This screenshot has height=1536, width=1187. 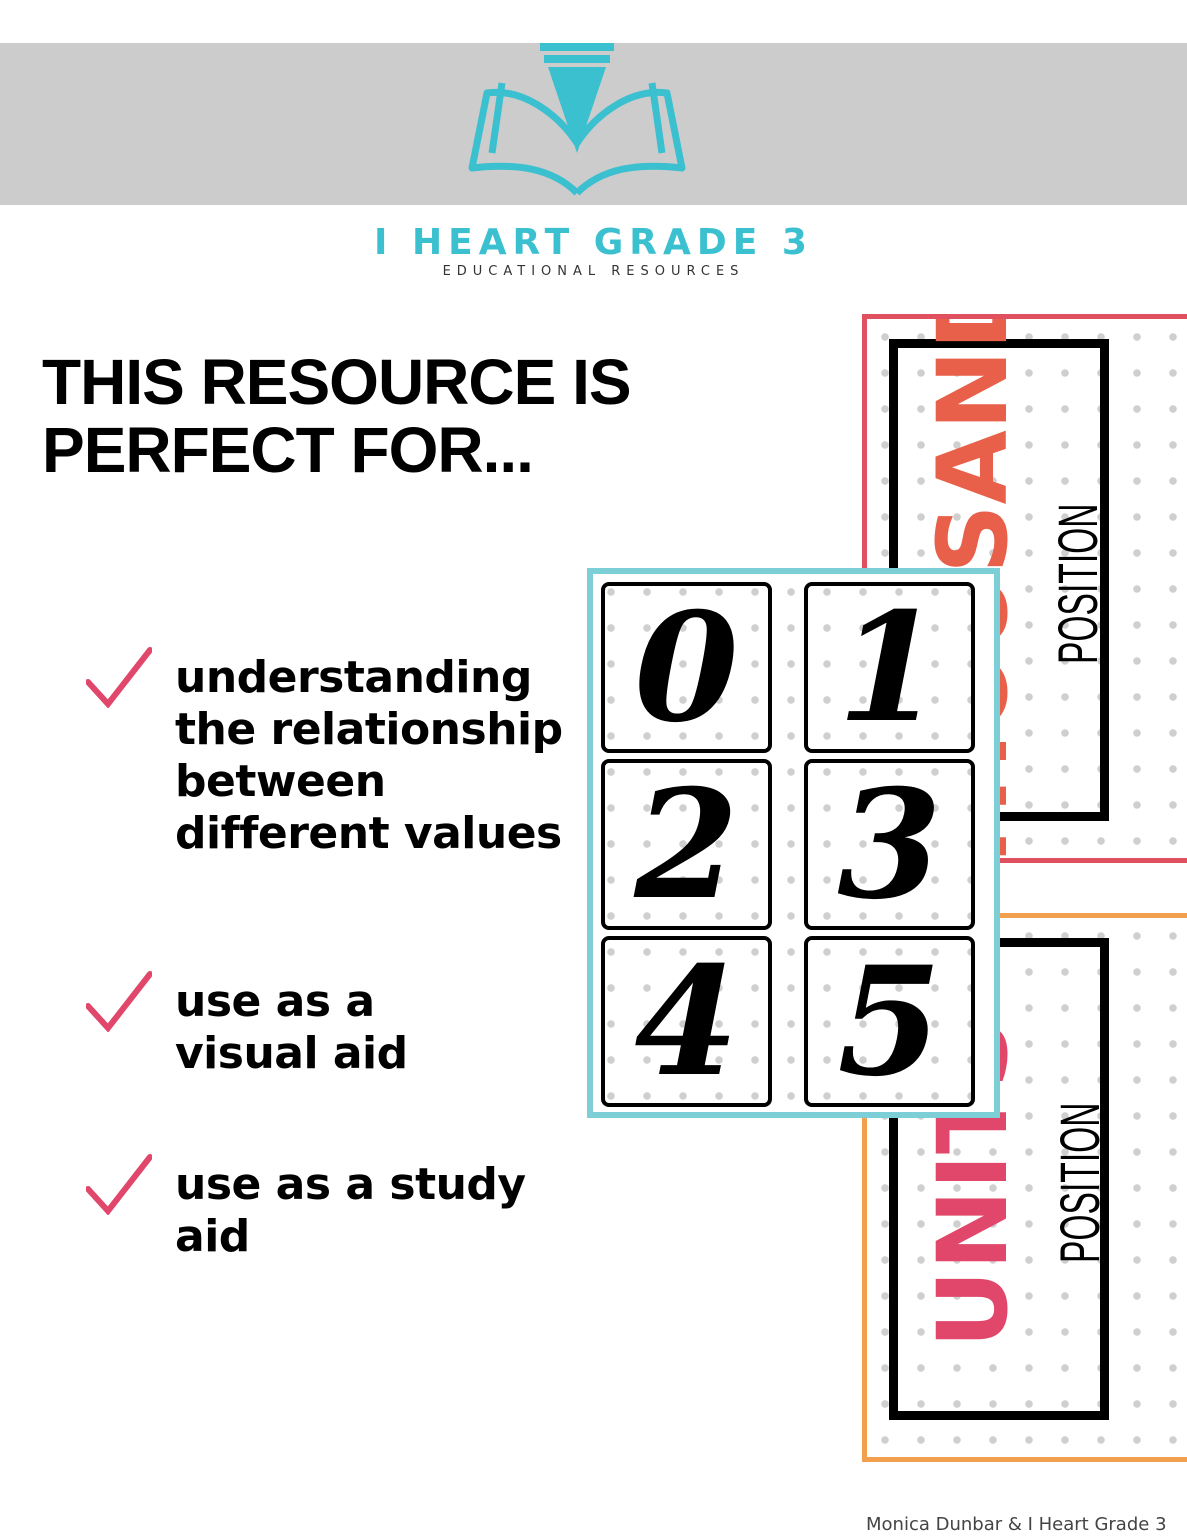 What do you see at coordinates (369, 729) in the screenshot?
I see `item-line: the relationship` at bounding box center [369, 729].